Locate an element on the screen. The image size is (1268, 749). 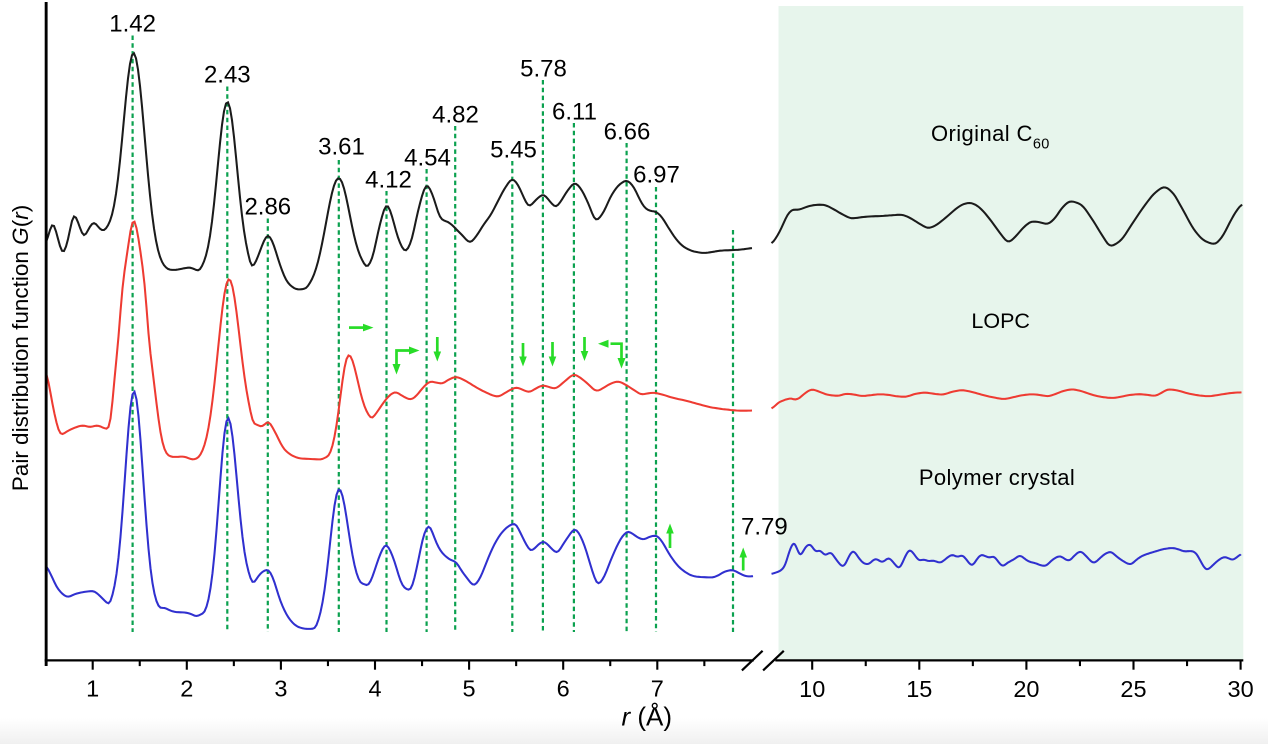
svg-text: 4.12 is located at coordinates (388, 179).